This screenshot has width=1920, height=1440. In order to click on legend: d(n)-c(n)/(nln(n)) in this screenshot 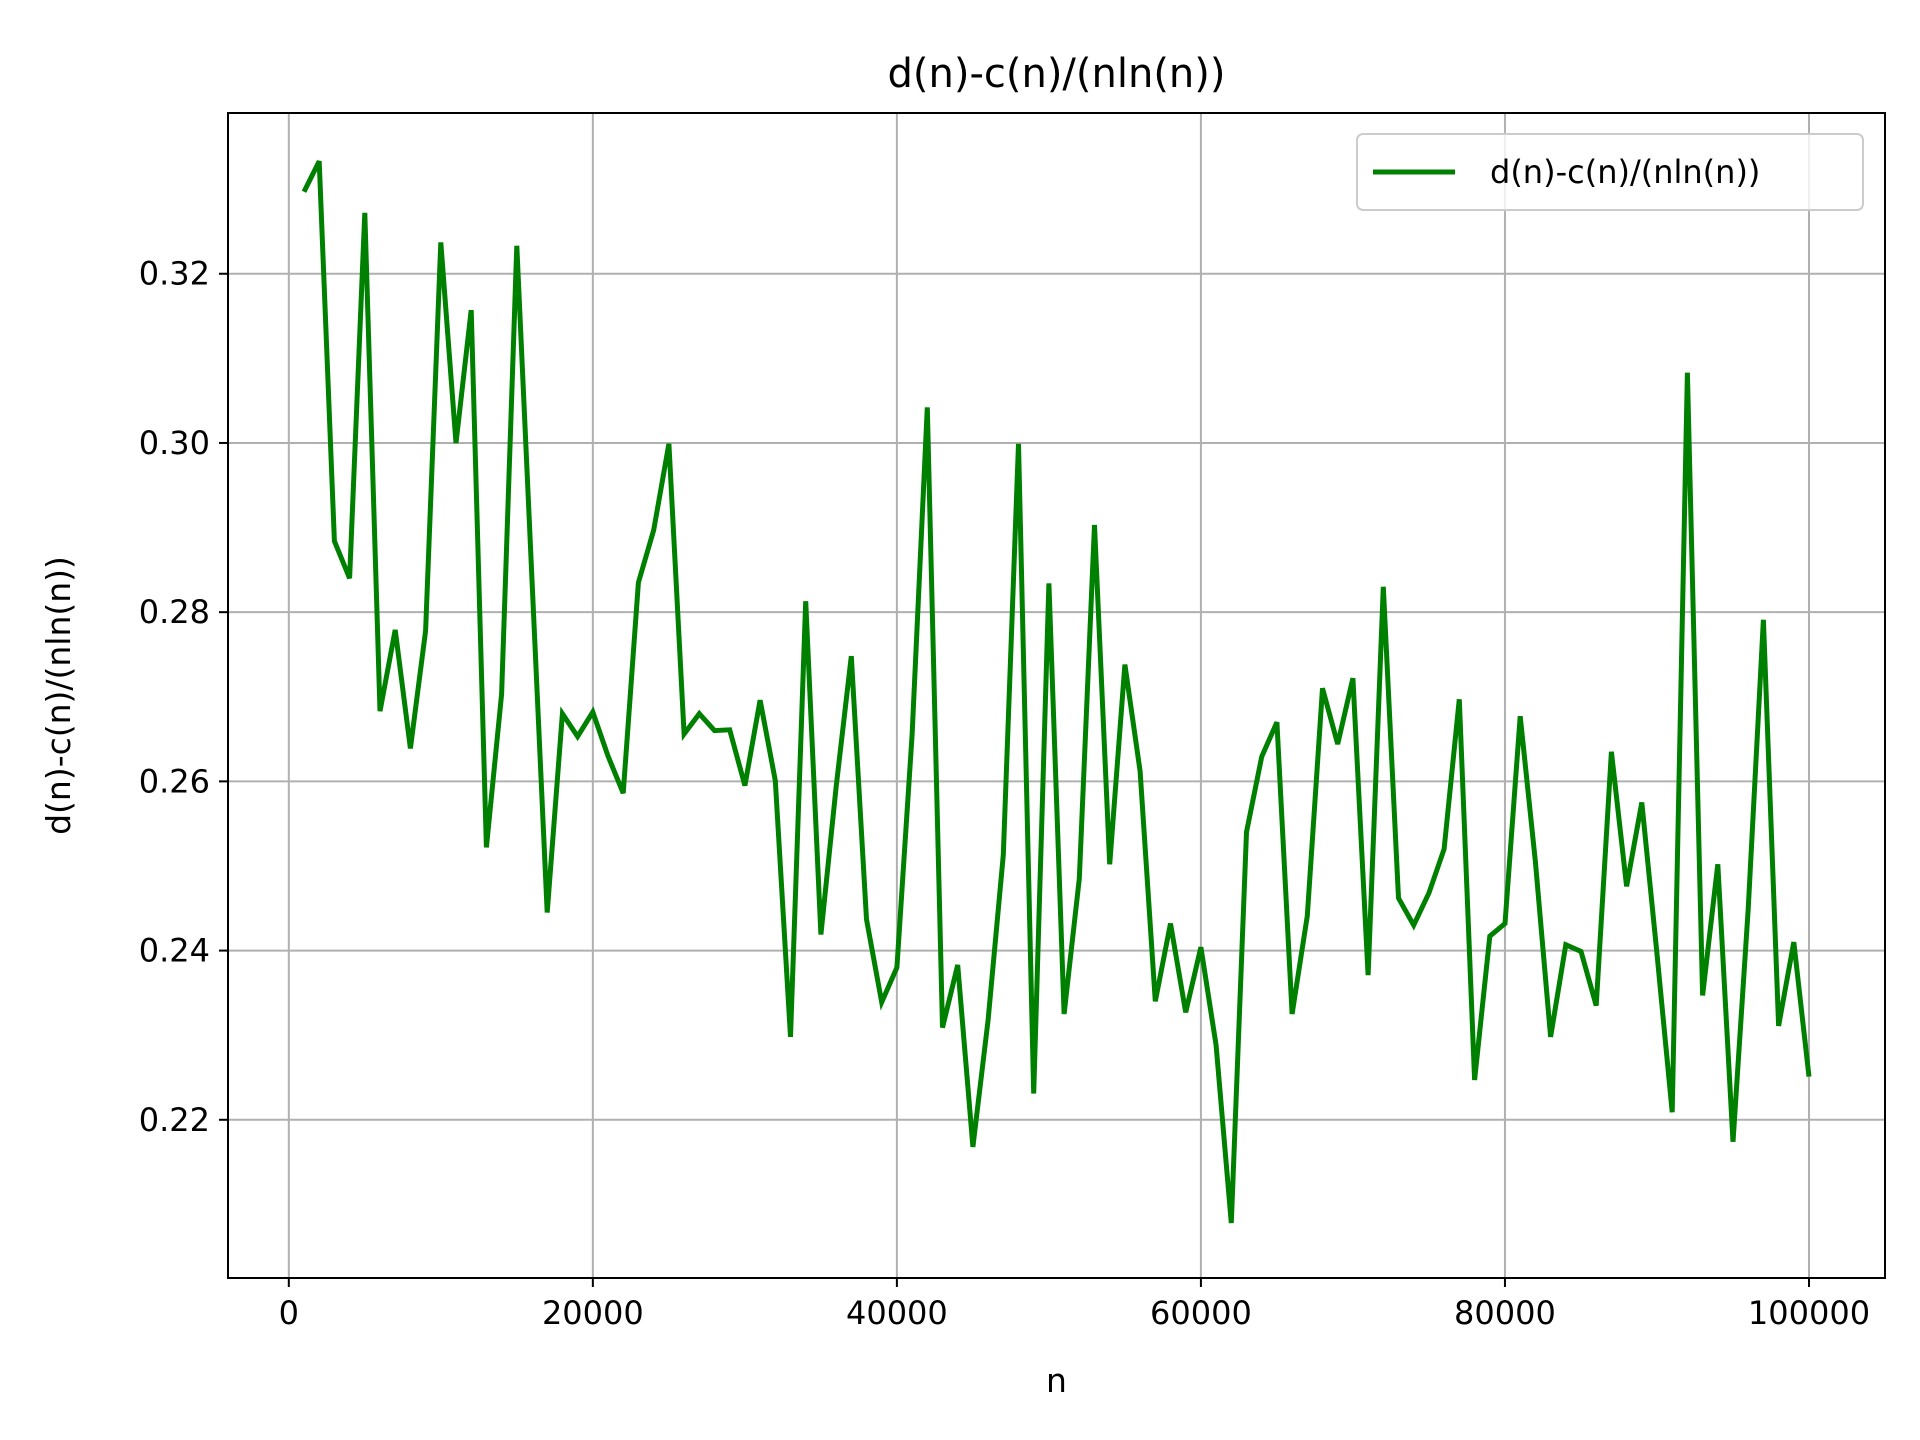, I will do `click(1610, 172)`.